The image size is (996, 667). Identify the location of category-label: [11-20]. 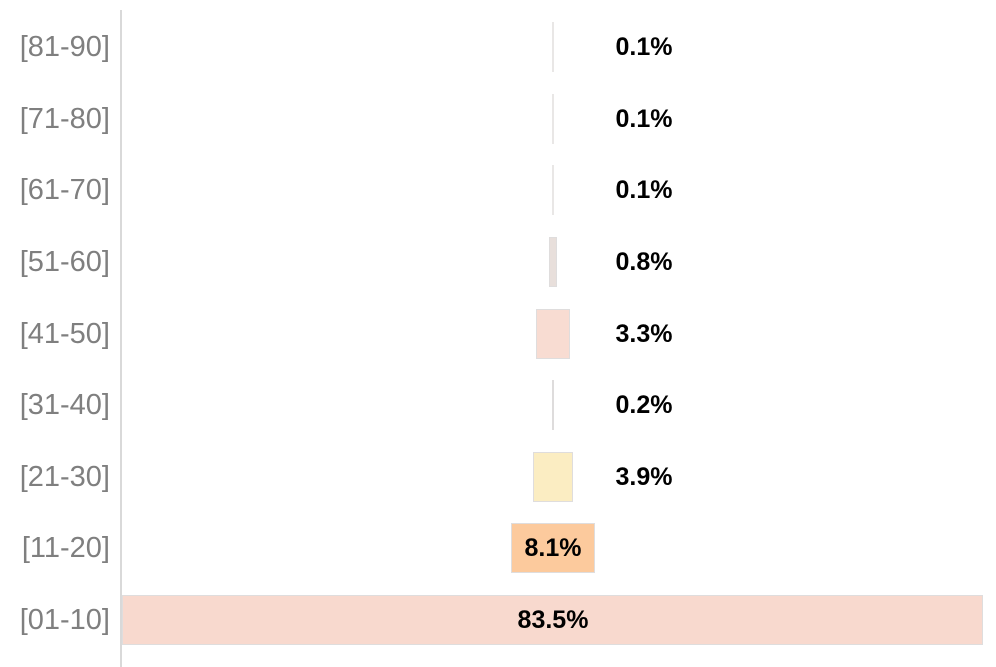
(65, 547).